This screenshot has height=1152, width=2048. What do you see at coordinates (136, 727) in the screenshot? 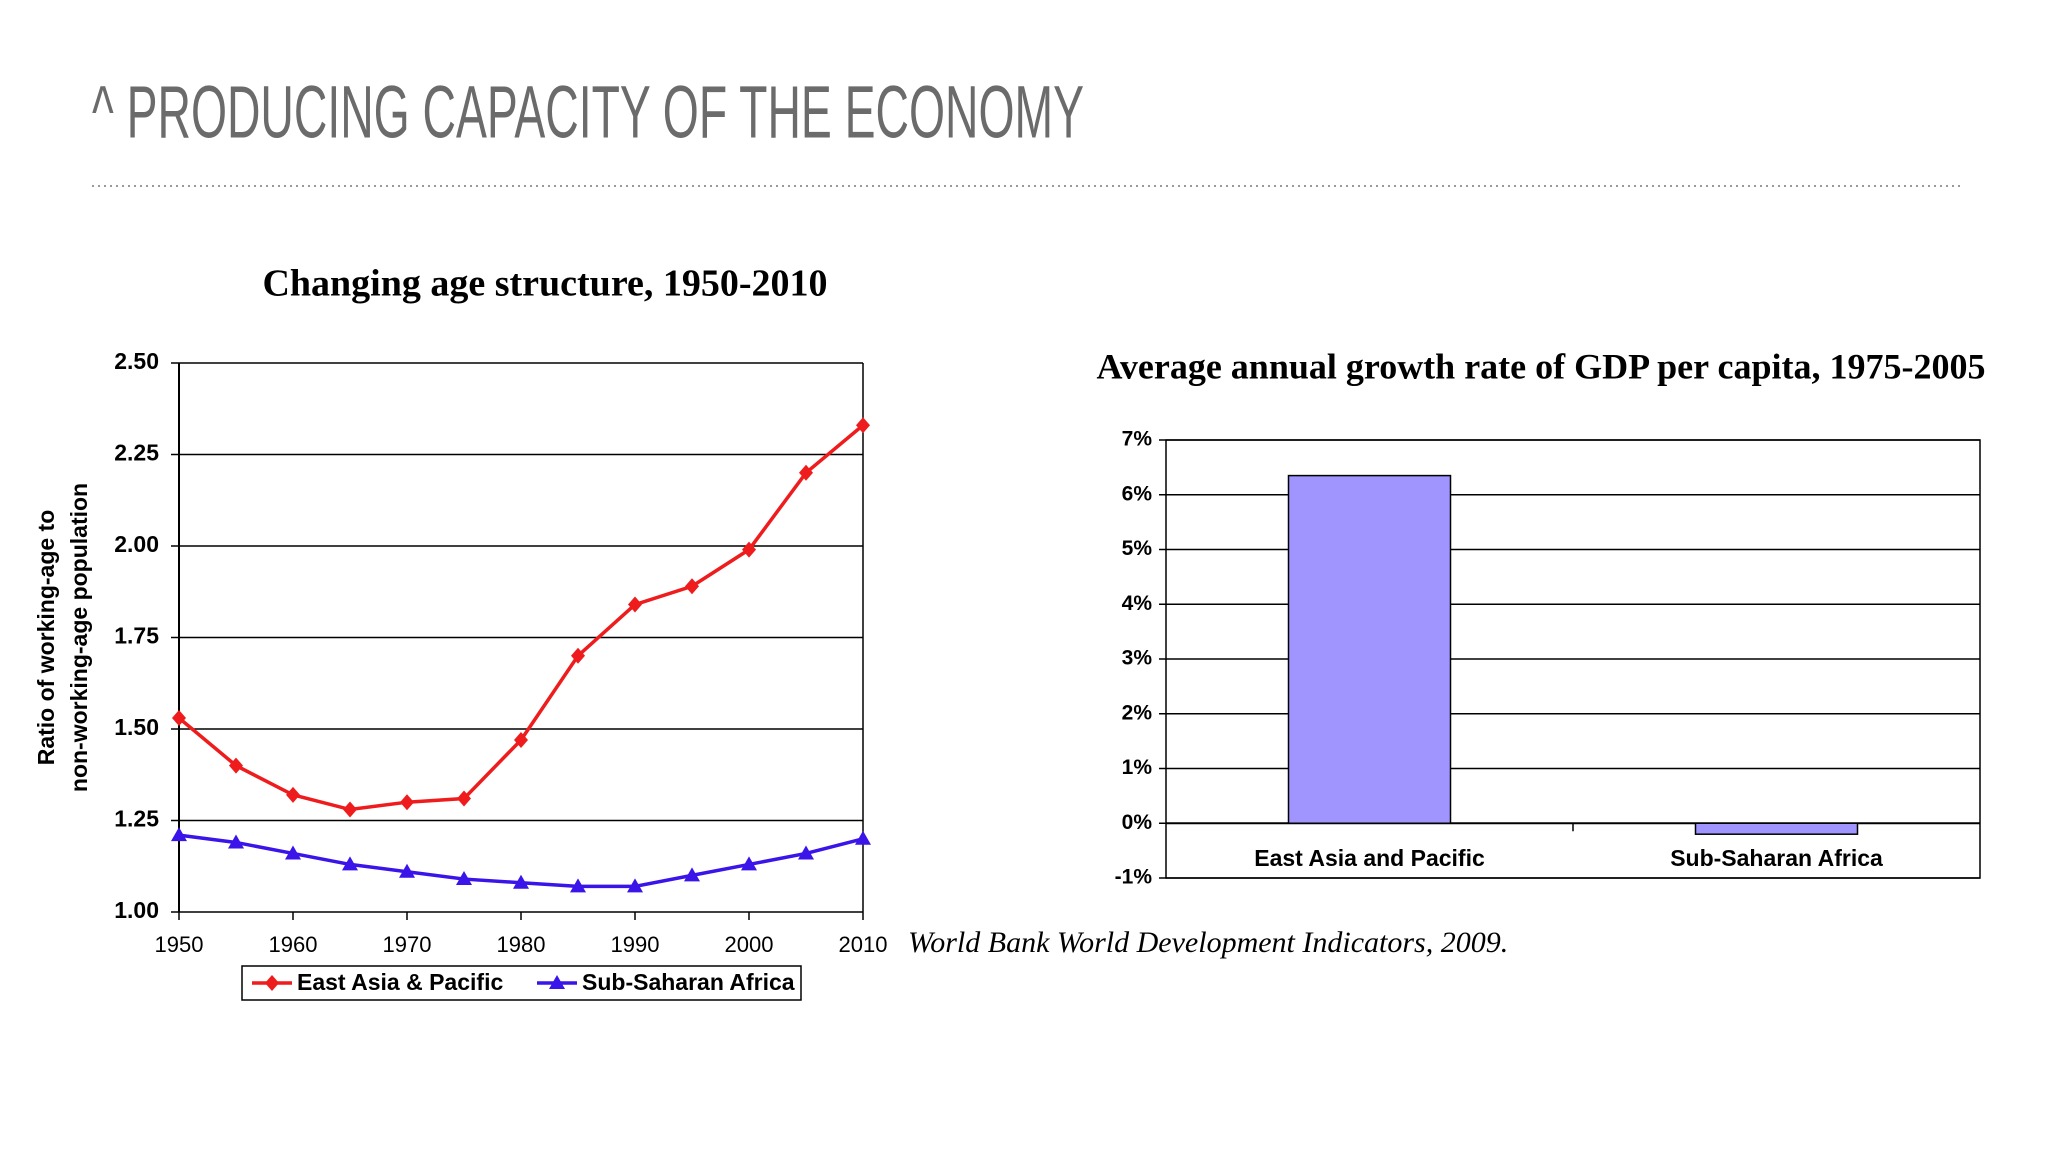
I see `y-tick-label: 1.50` at bounding box center [136, 727].